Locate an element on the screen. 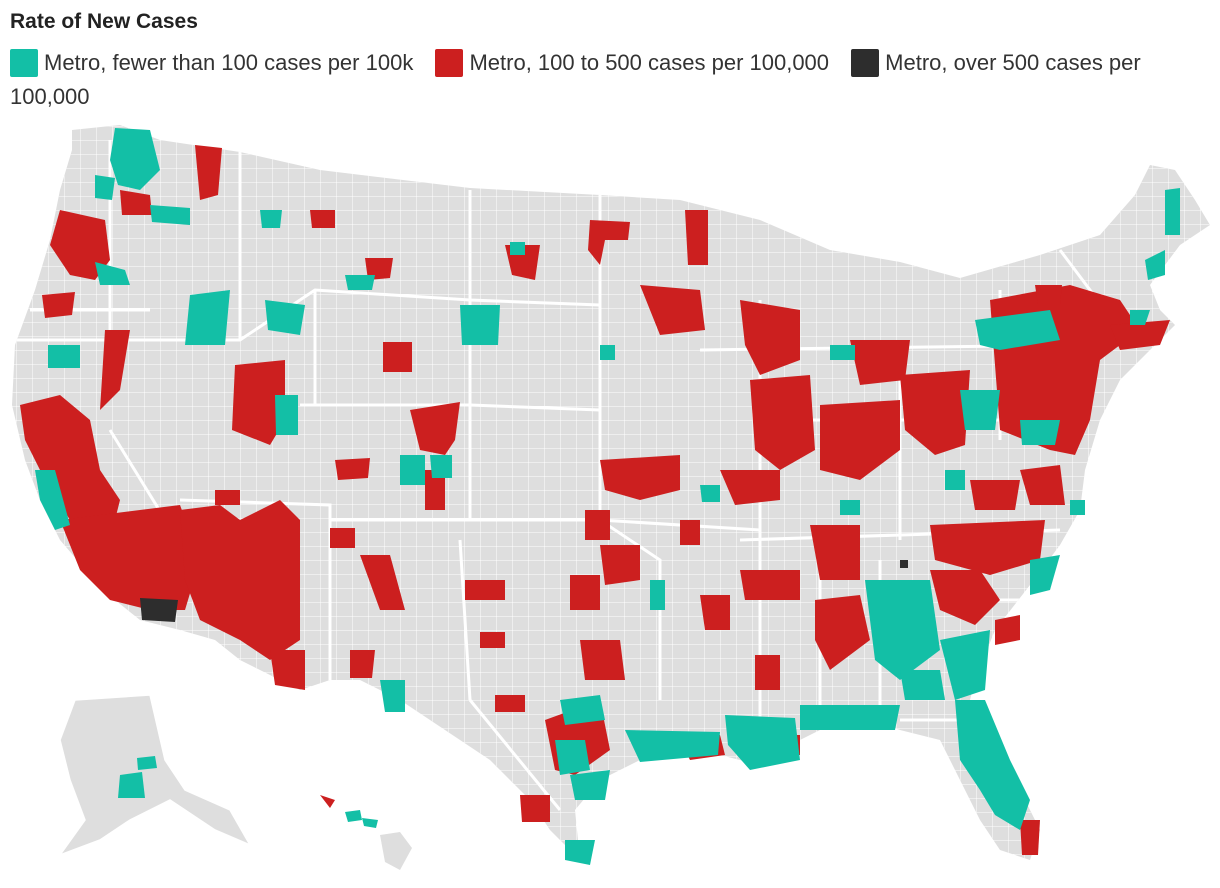 Image resolution: width=1220 pixels, height=888 pixels. legend-swatch-high is located at coordinates (865, 63).